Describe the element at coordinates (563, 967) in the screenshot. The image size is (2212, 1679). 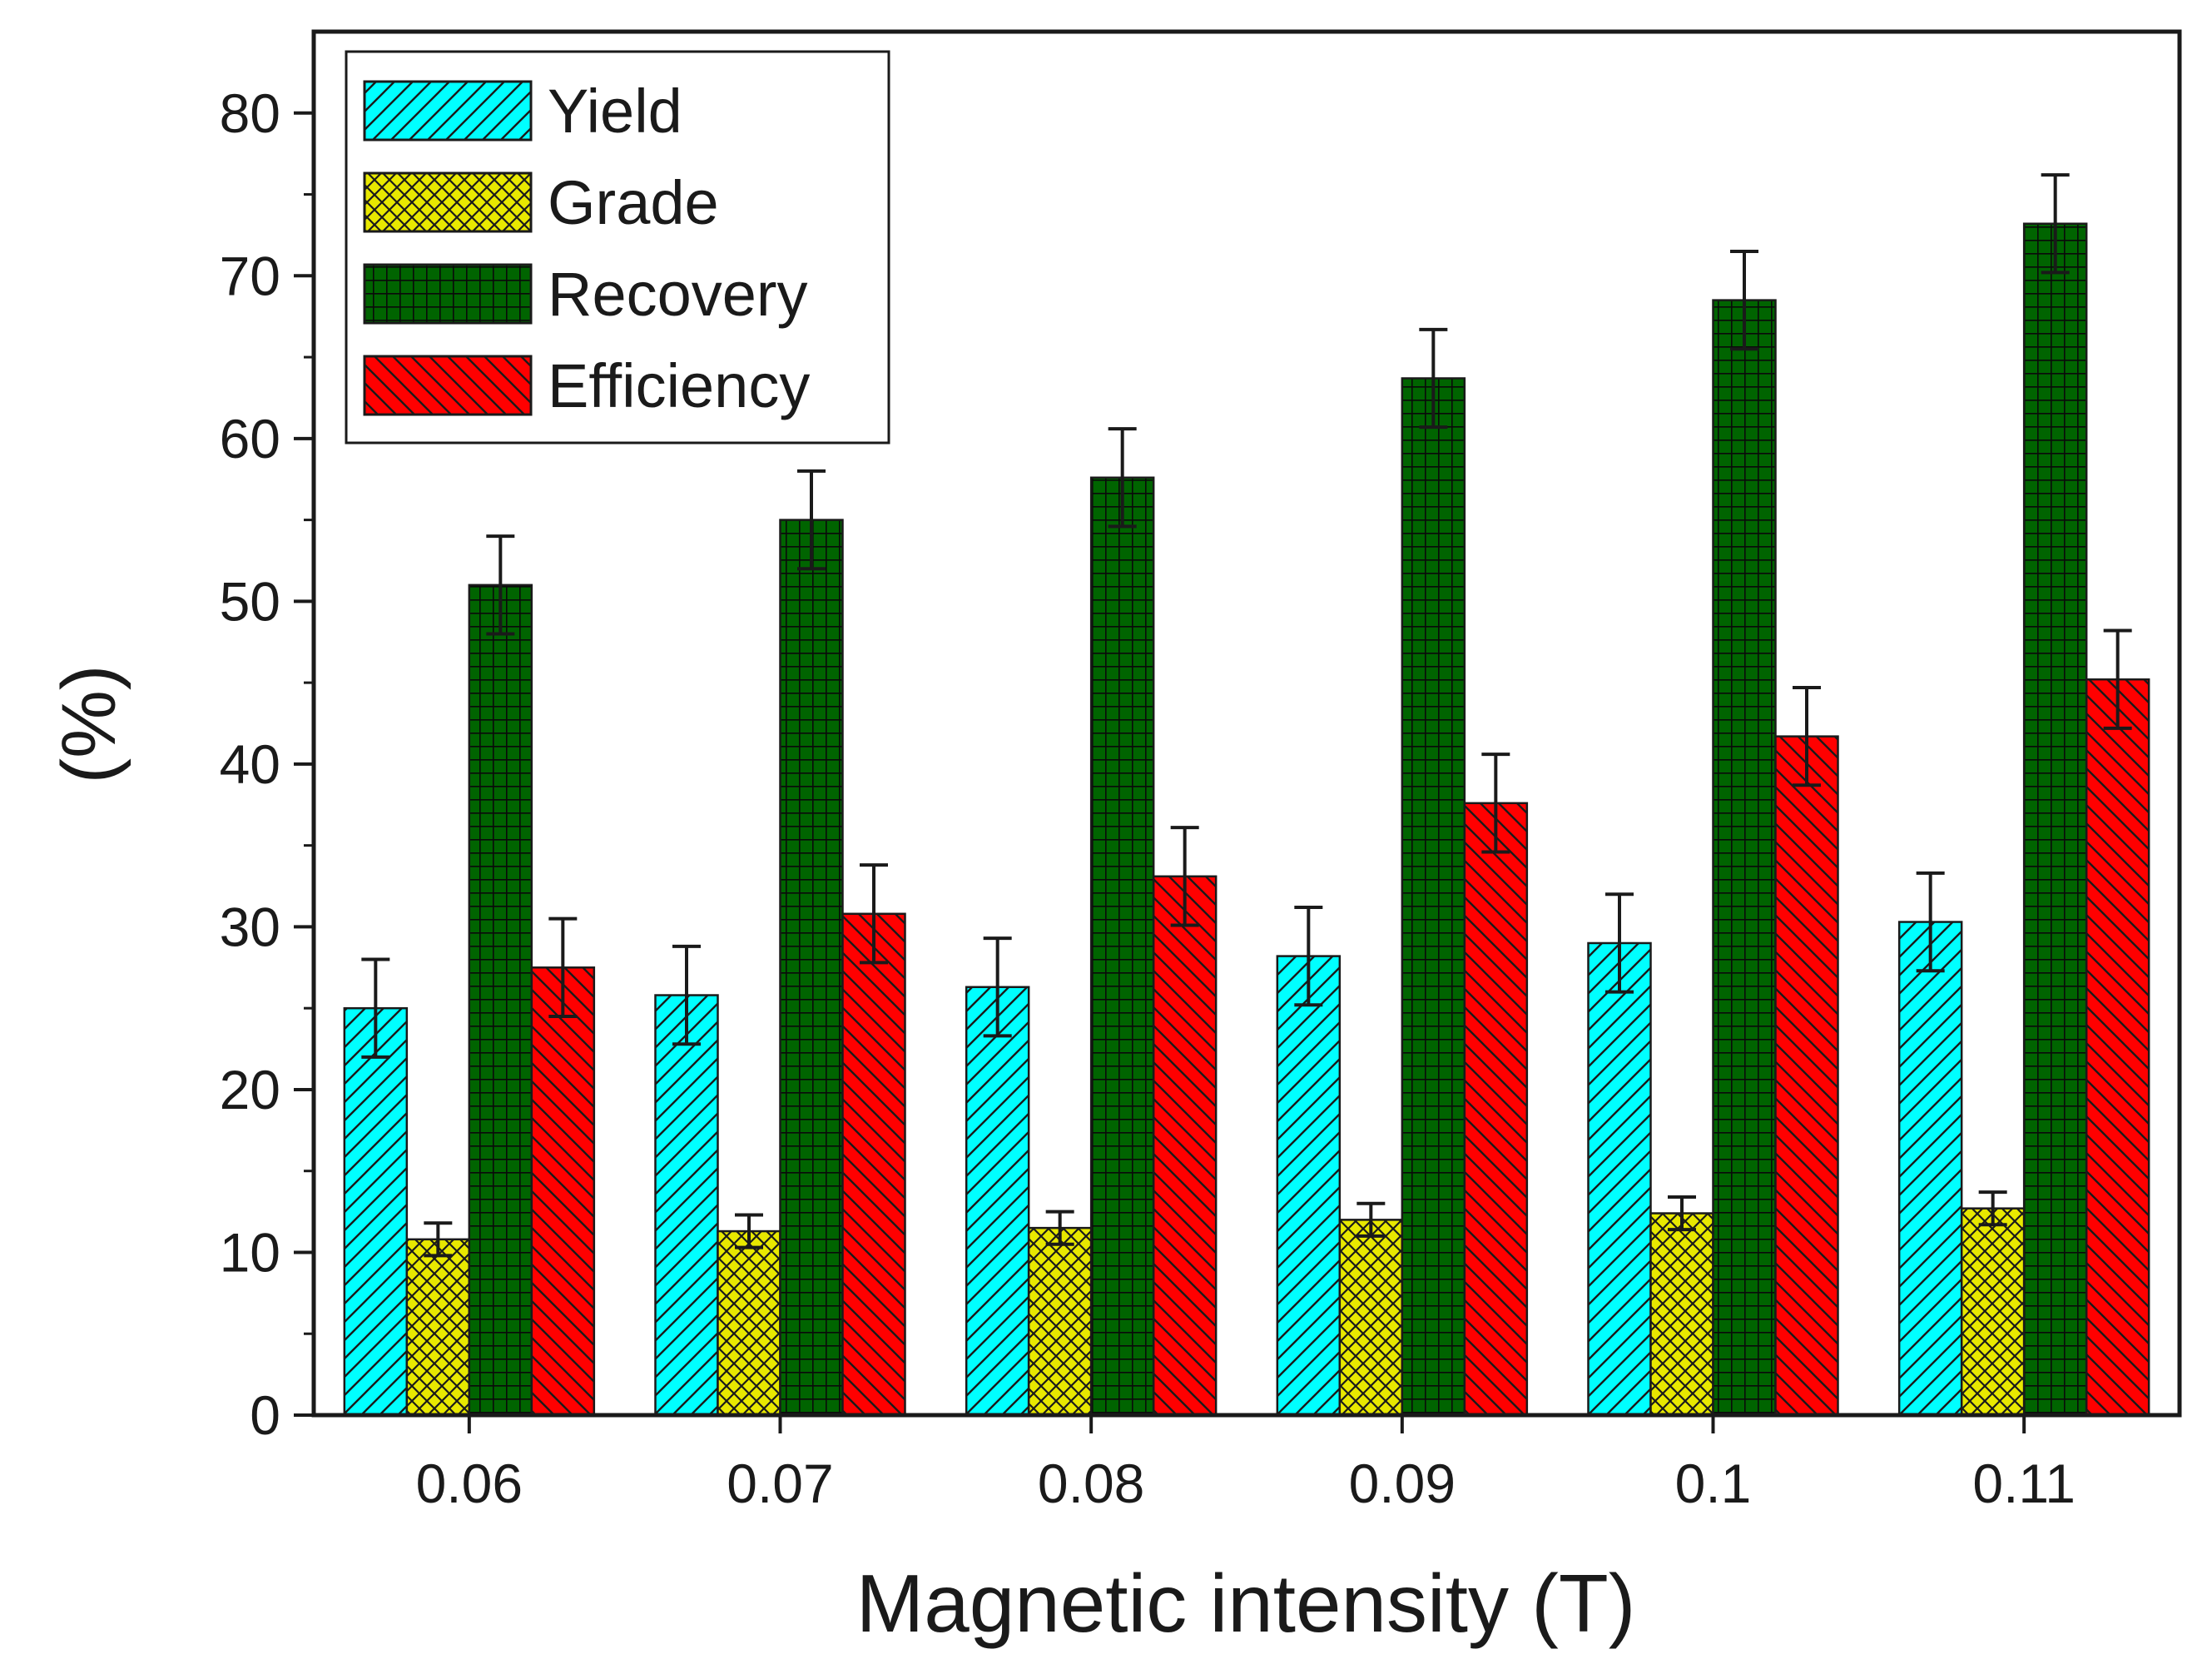
I see `error-bar-efficiency-0.06` at that location.